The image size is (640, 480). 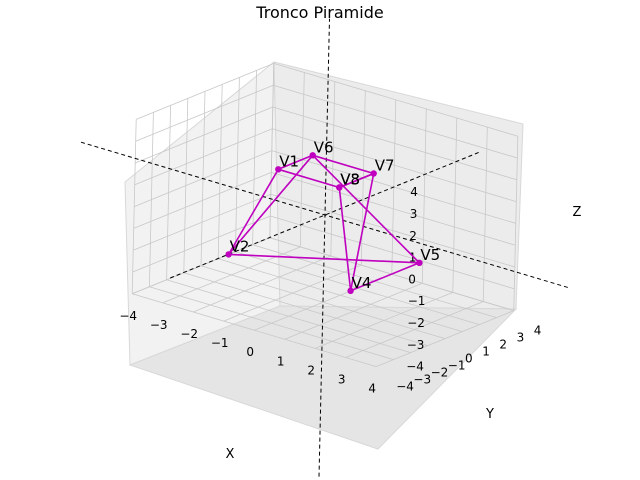 What do you see at coordinates (342, 380) in the screenshot?
I see `x-tick-label: 3` at bounding box center [342, 380].